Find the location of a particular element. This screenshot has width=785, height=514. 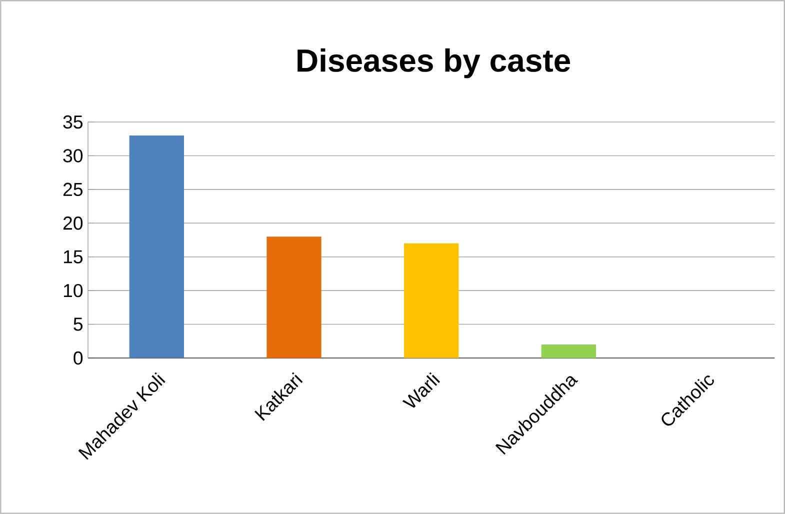

y-tick-label: 30 is located at coordinates (73, 155).